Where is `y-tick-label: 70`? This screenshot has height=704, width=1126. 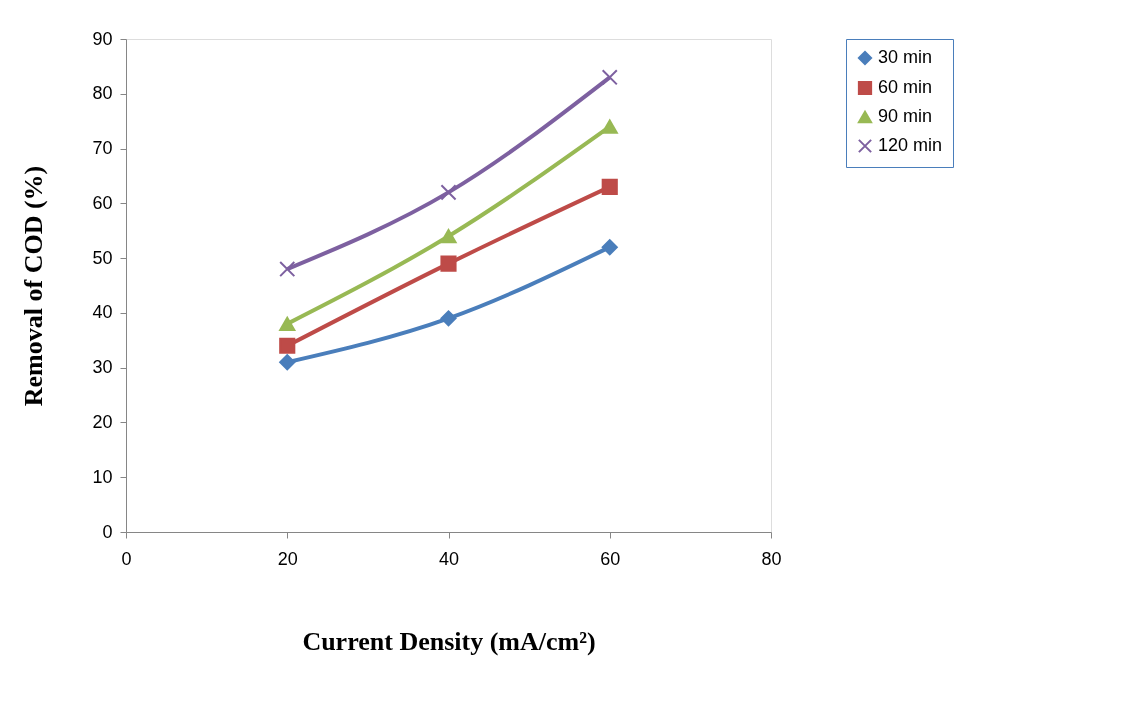
y-tick-label: 70 is located at coordinates (102, 148).